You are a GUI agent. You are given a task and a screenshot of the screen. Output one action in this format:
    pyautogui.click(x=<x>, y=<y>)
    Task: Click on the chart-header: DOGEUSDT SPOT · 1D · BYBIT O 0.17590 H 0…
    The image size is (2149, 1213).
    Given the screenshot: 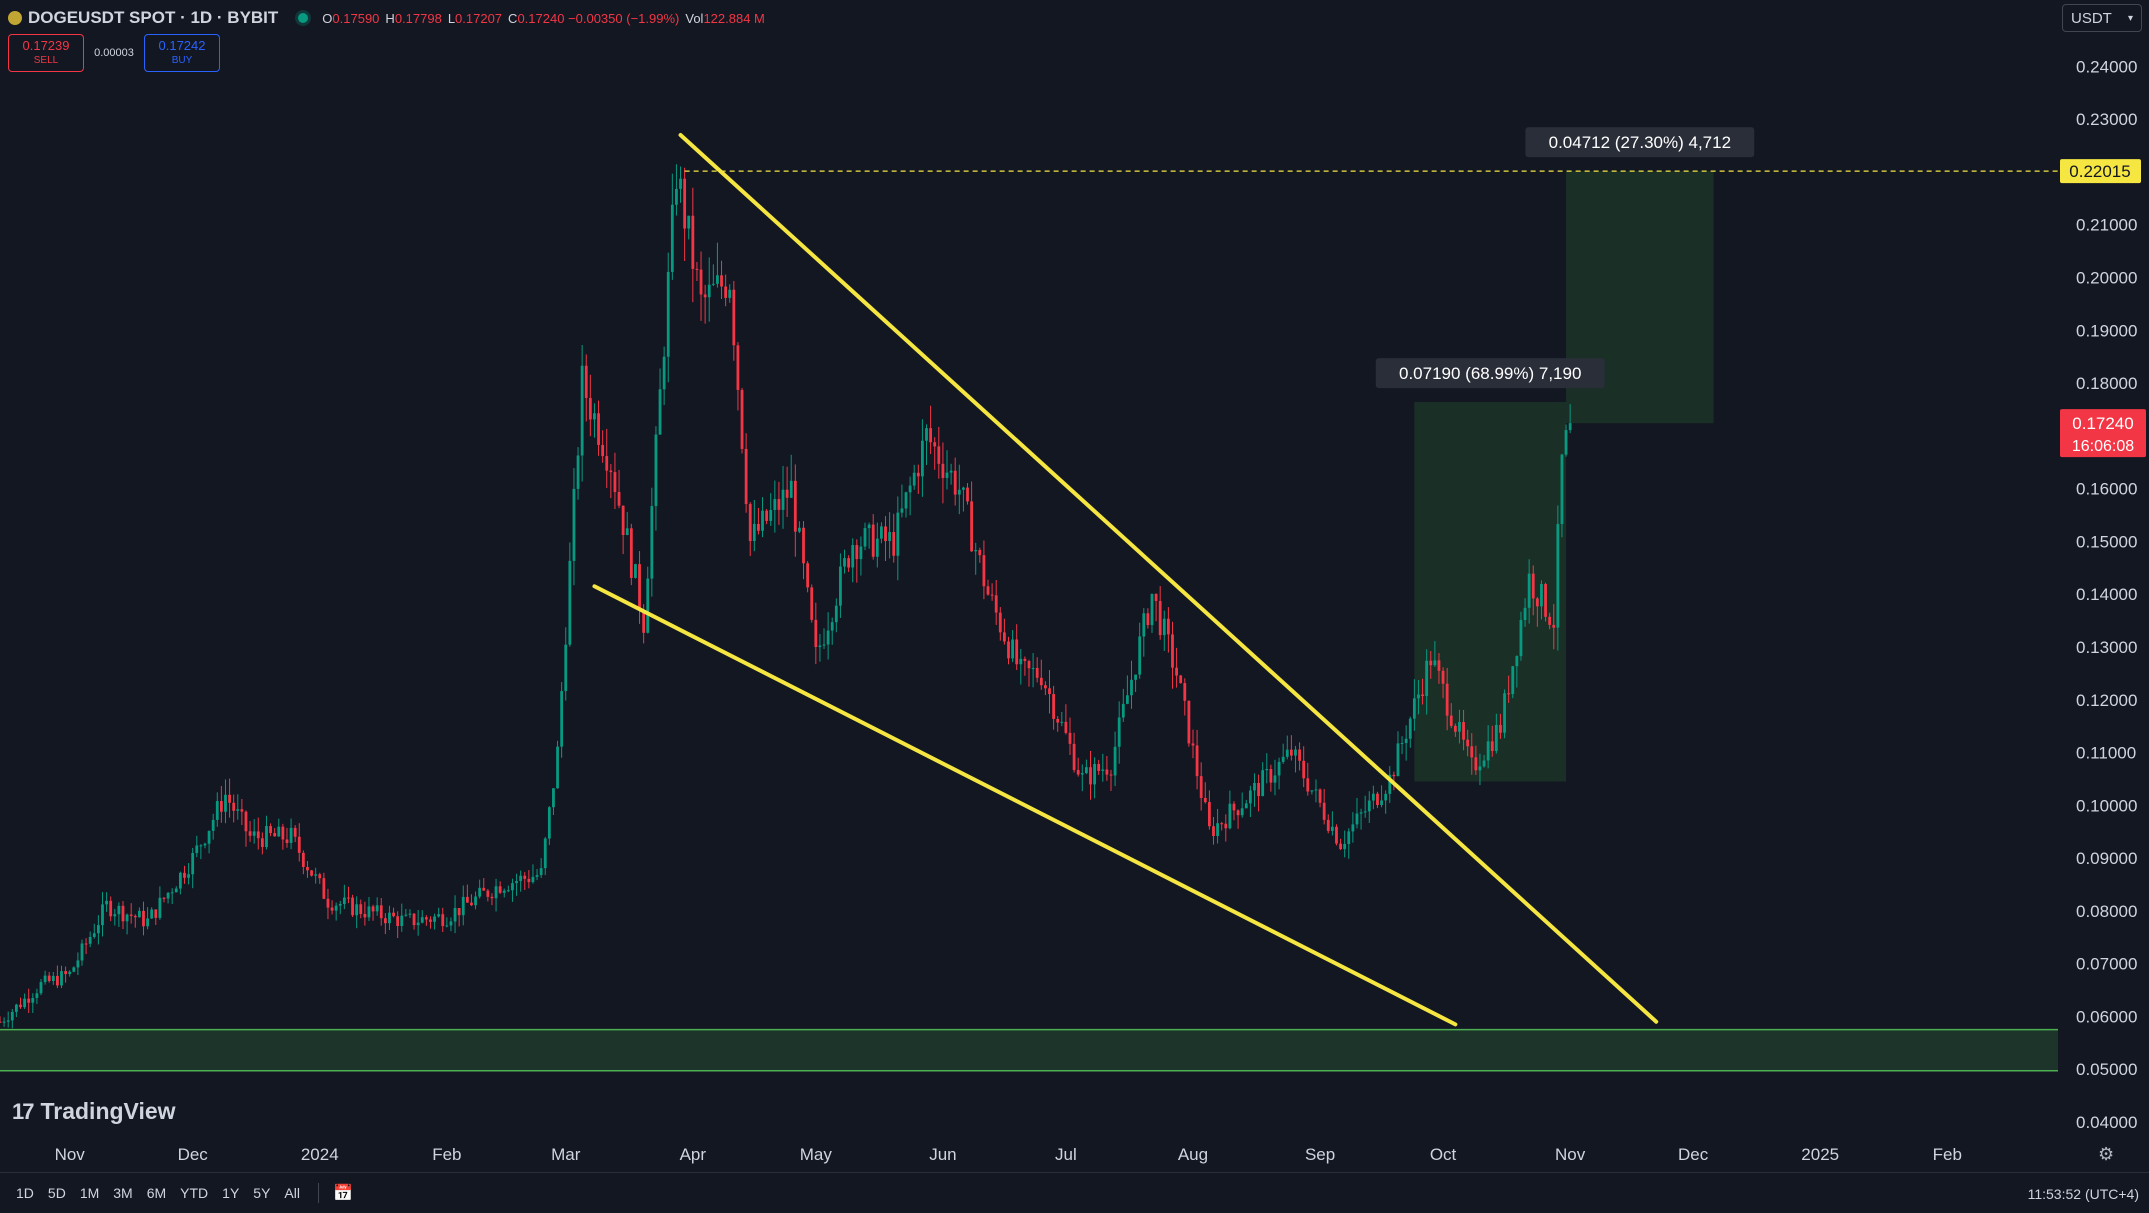 What is the action you would take?
    pyautogui.click(x=389, y=18)
    